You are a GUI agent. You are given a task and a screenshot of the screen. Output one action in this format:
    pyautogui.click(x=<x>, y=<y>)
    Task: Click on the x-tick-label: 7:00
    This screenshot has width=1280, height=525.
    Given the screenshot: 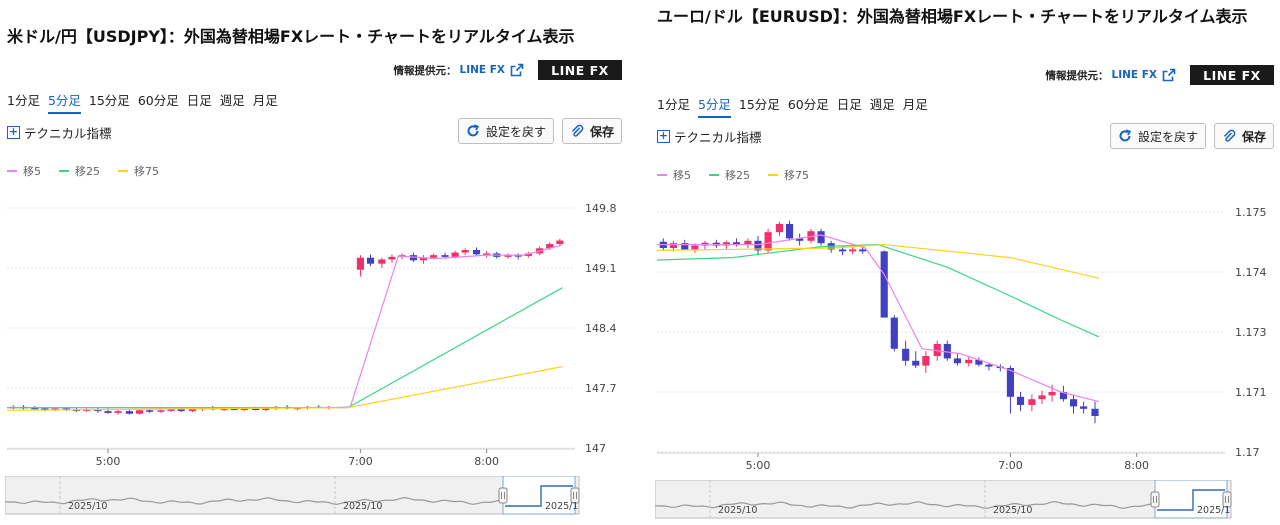 What is the action you would take?
    pyautogui.click(x=360, y=461)
    